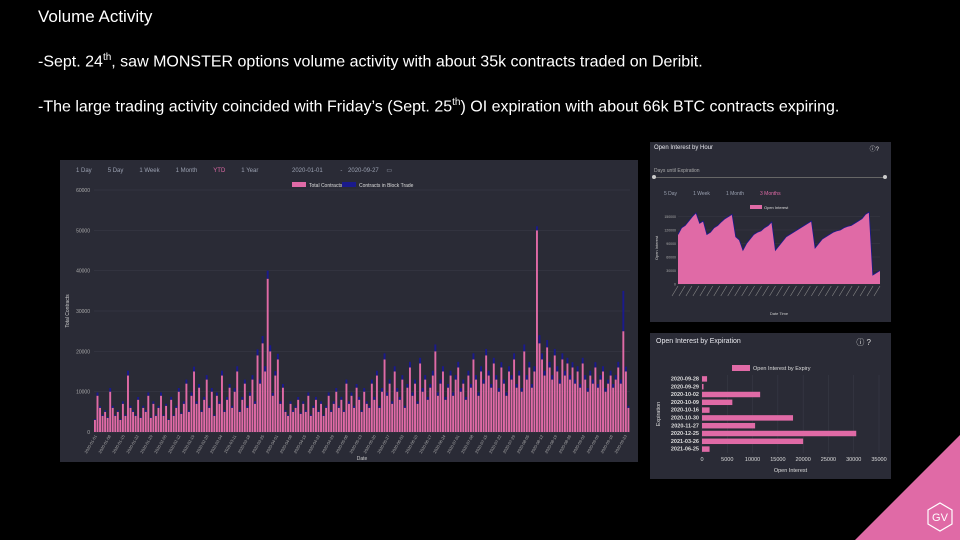  Describe the element at coordinates (389, 171) in the screenshot. I see `calendar-icon: ▭` at that location.